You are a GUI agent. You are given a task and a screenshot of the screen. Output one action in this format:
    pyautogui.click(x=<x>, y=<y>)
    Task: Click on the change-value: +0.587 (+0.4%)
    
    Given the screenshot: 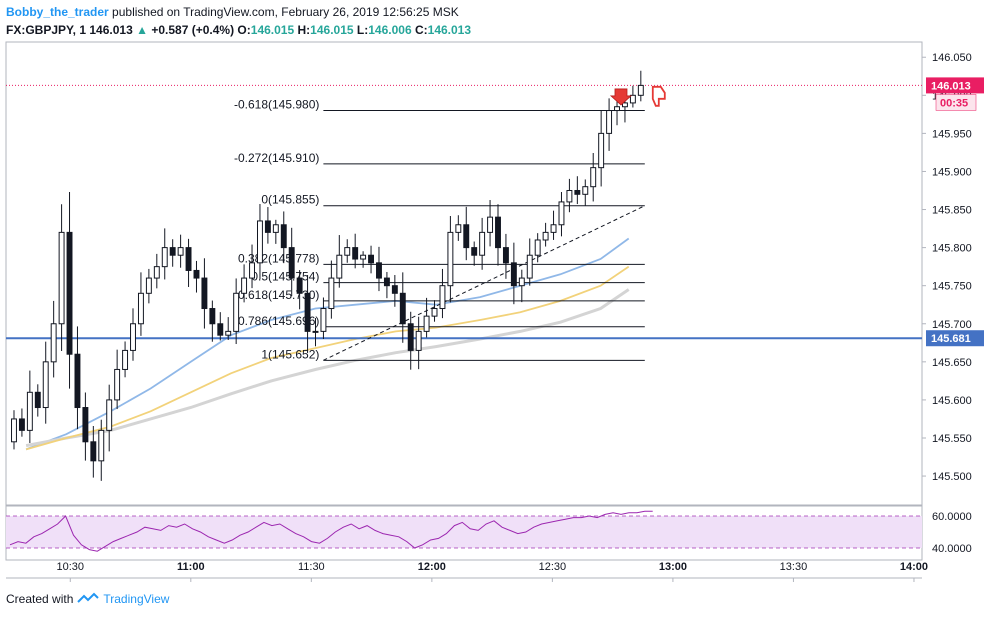 What is the action you would take?
    pyautogui.click(x=193, y=30)
    